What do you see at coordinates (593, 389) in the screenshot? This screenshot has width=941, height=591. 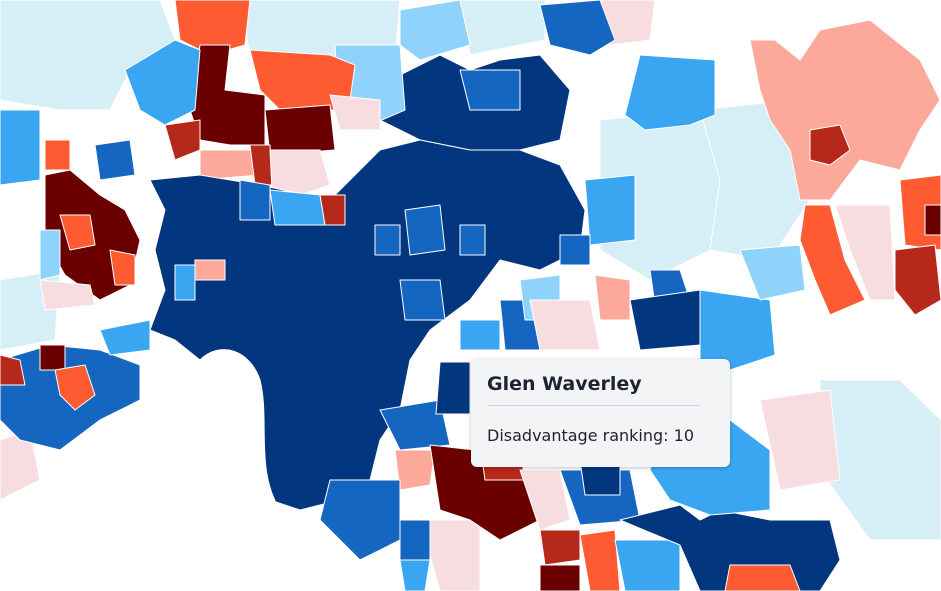 I see `tooltip-title: Glen Waverley` at bounding box center [593, 389].